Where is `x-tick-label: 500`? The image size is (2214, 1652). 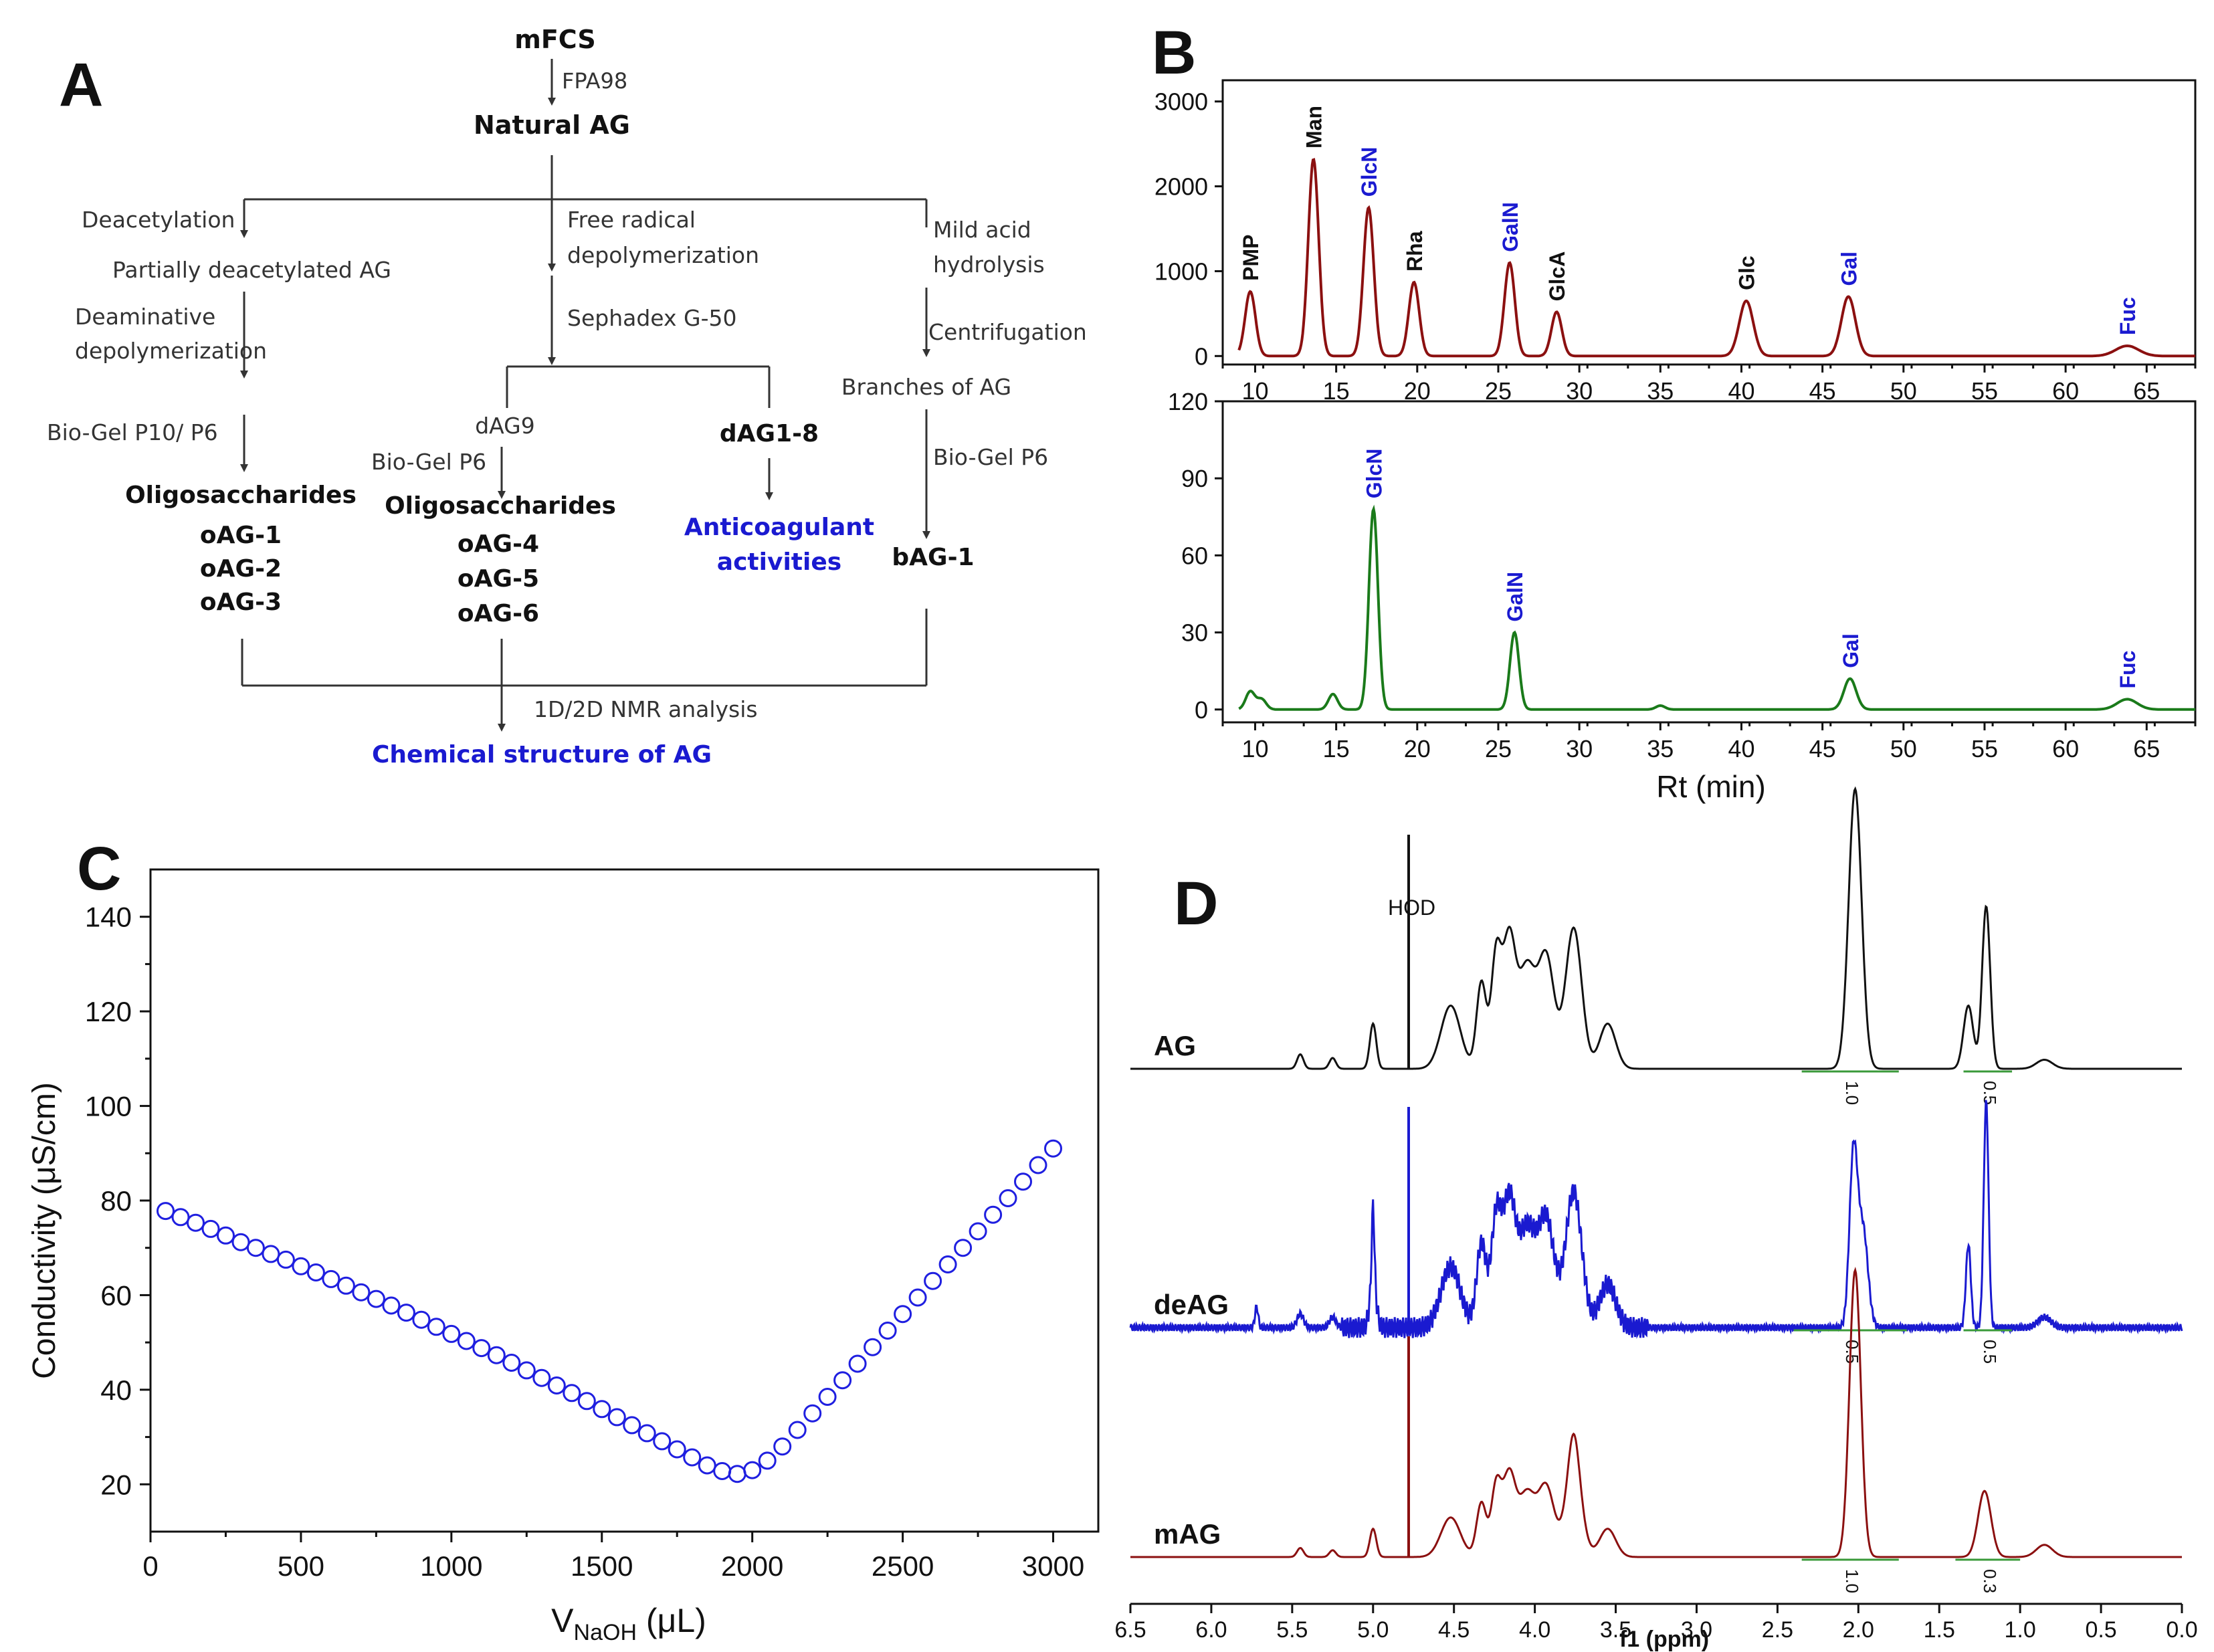 x-tick-label: 500 is located at coordinates (301, 1566).